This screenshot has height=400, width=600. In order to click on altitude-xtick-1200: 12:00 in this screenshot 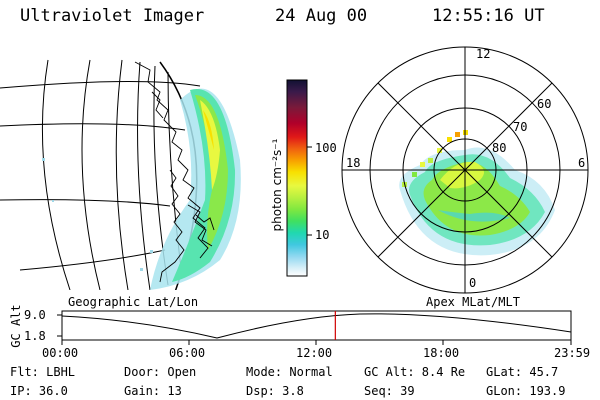, I will do `click(314, 353)`.